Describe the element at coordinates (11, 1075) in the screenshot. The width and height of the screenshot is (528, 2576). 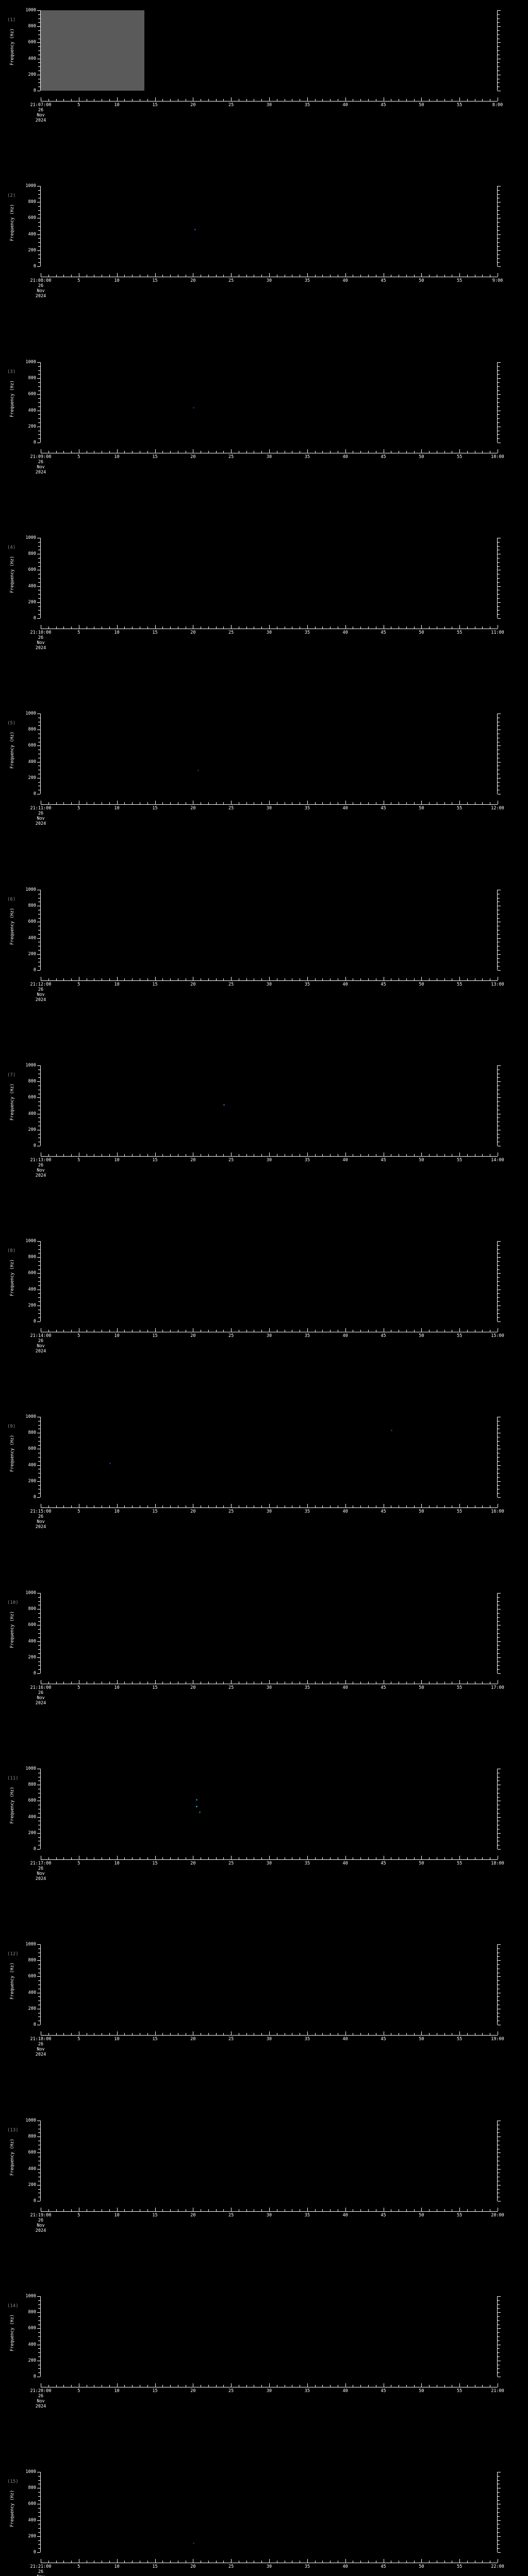
I see `panel-number-label: (7)` at that location.